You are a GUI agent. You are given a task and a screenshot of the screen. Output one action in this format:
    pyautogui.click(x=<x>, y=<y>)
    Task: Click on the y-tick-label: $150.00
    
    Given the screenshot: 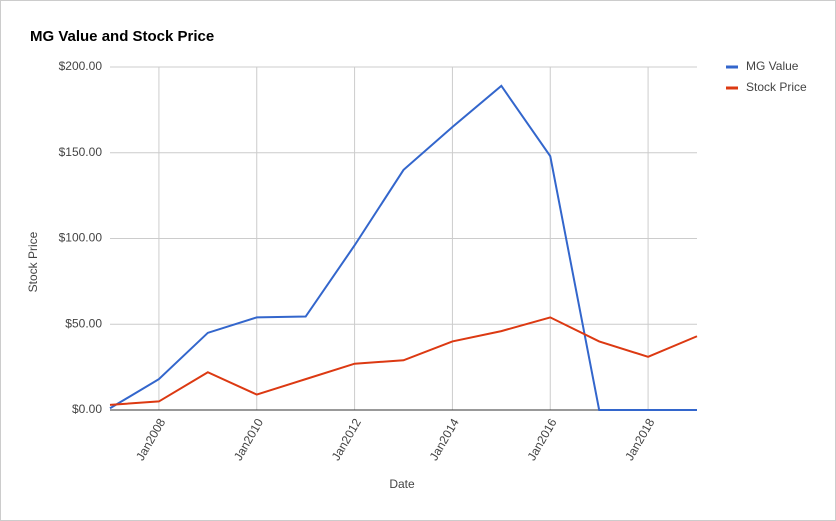 What is the action you would take?
    pyautogui.click(x=81, y=152)
    